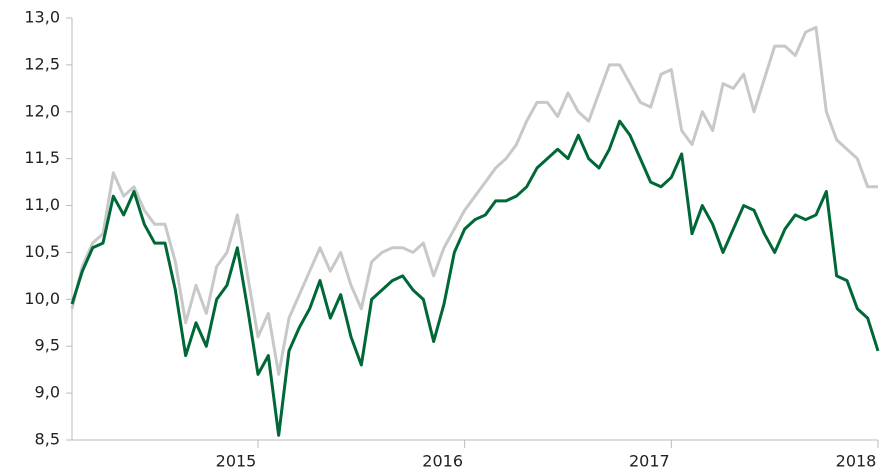 The image size is (892, 473). I want to click on y-tick-label: 11,0, so click(42, 204).